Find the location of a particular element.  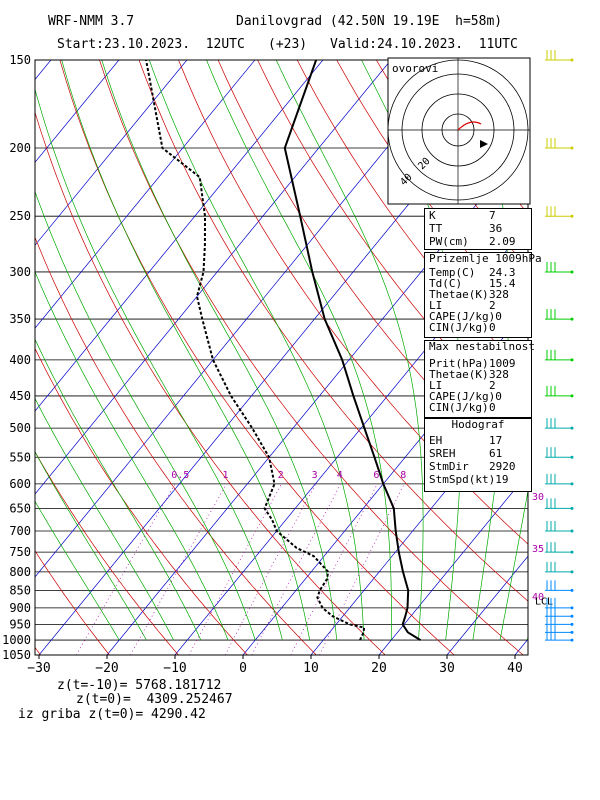

mixing-ratio-label: 6 is located at coordinates (376, 475).